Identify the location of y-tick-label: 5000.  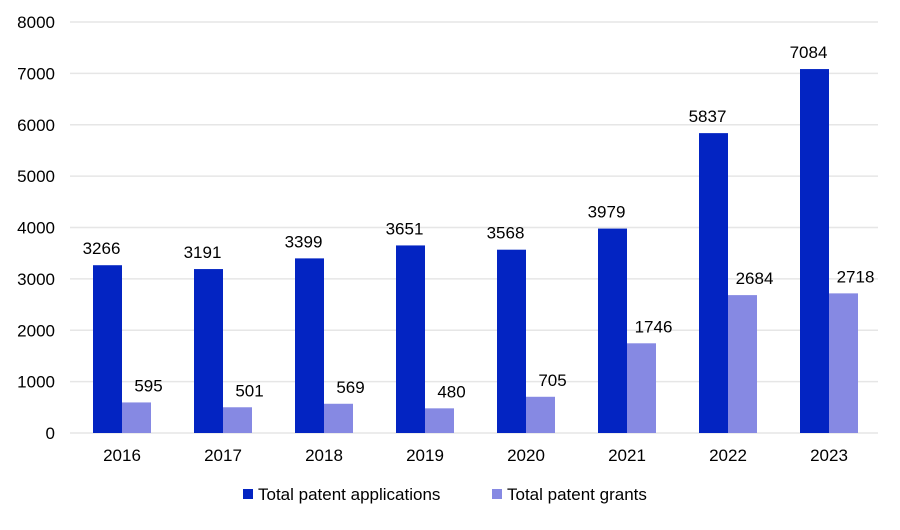
(36, 176).